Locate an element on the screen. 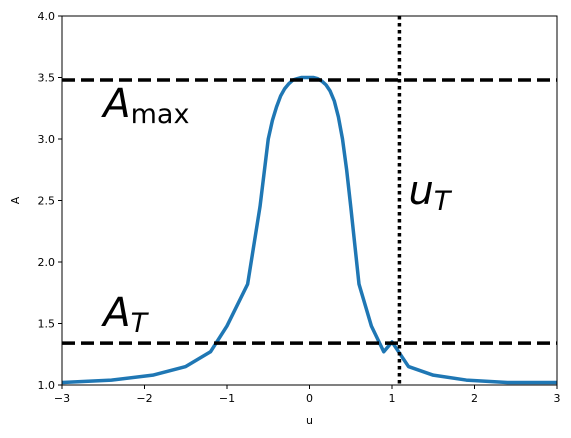  annotation-a-max-sub: max is located at coordinates (160, 114).